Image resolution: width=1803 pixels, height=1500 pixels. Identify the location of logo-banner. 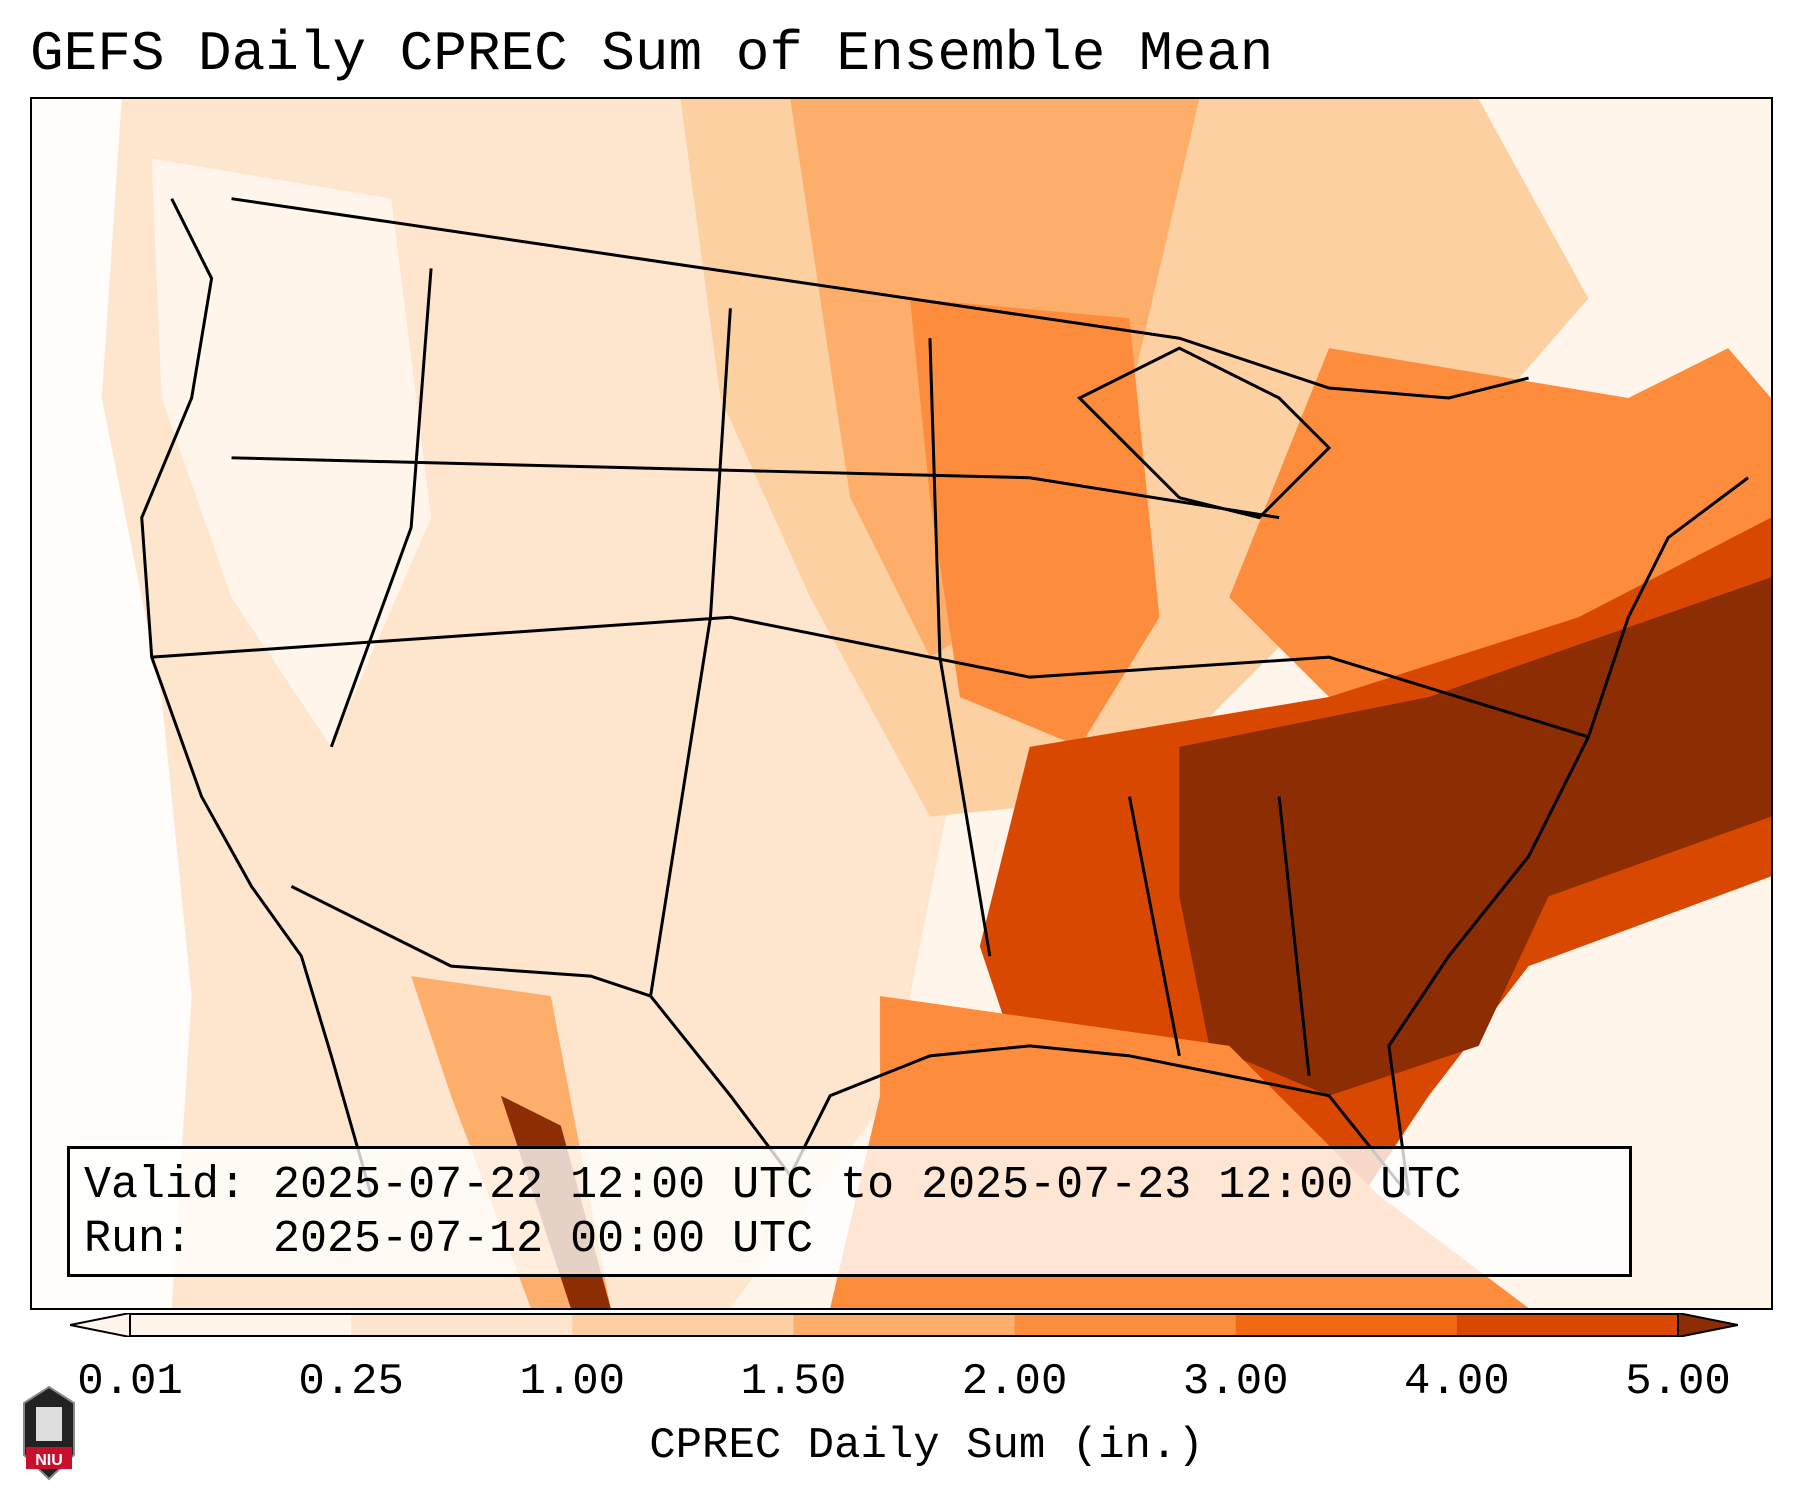
(49, 1458).